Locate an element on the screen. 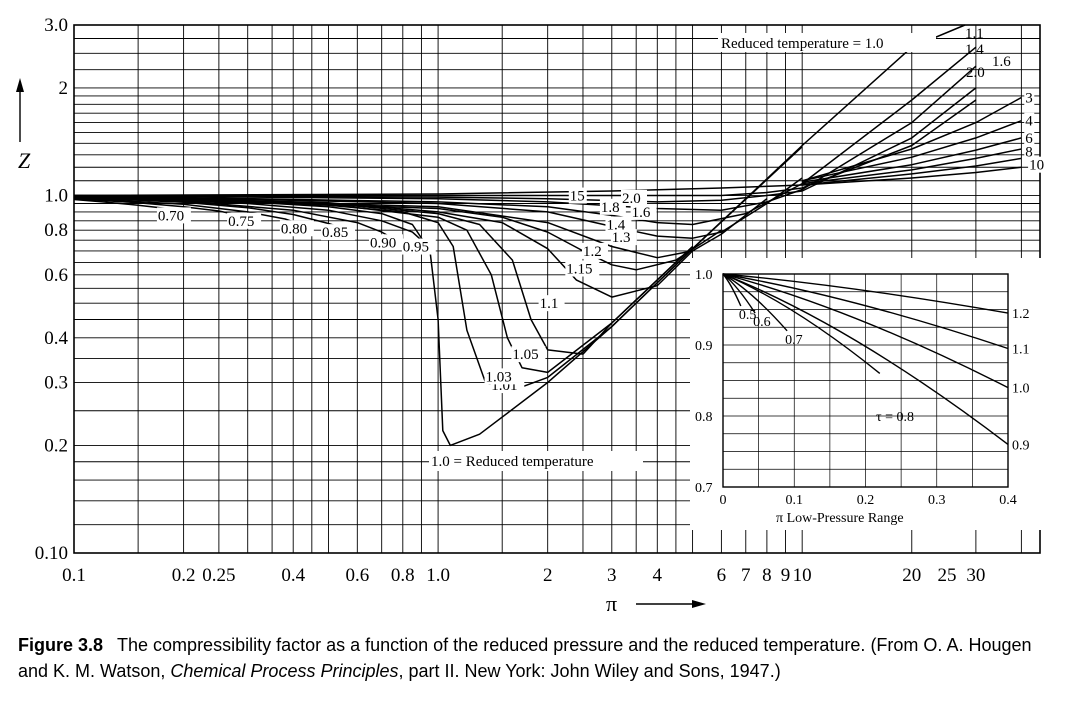 This screenshot has width=1065, height=712. x-tick-label: 0.6 is located at coordinates (357, 575).